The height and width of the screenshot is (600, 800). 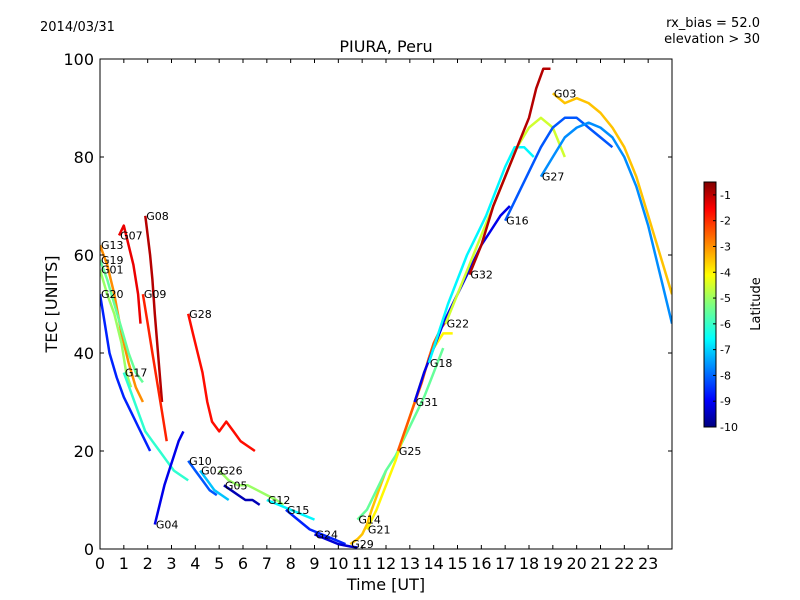 I want to click on series-label-g13: G13, so click(x=112, y=245).